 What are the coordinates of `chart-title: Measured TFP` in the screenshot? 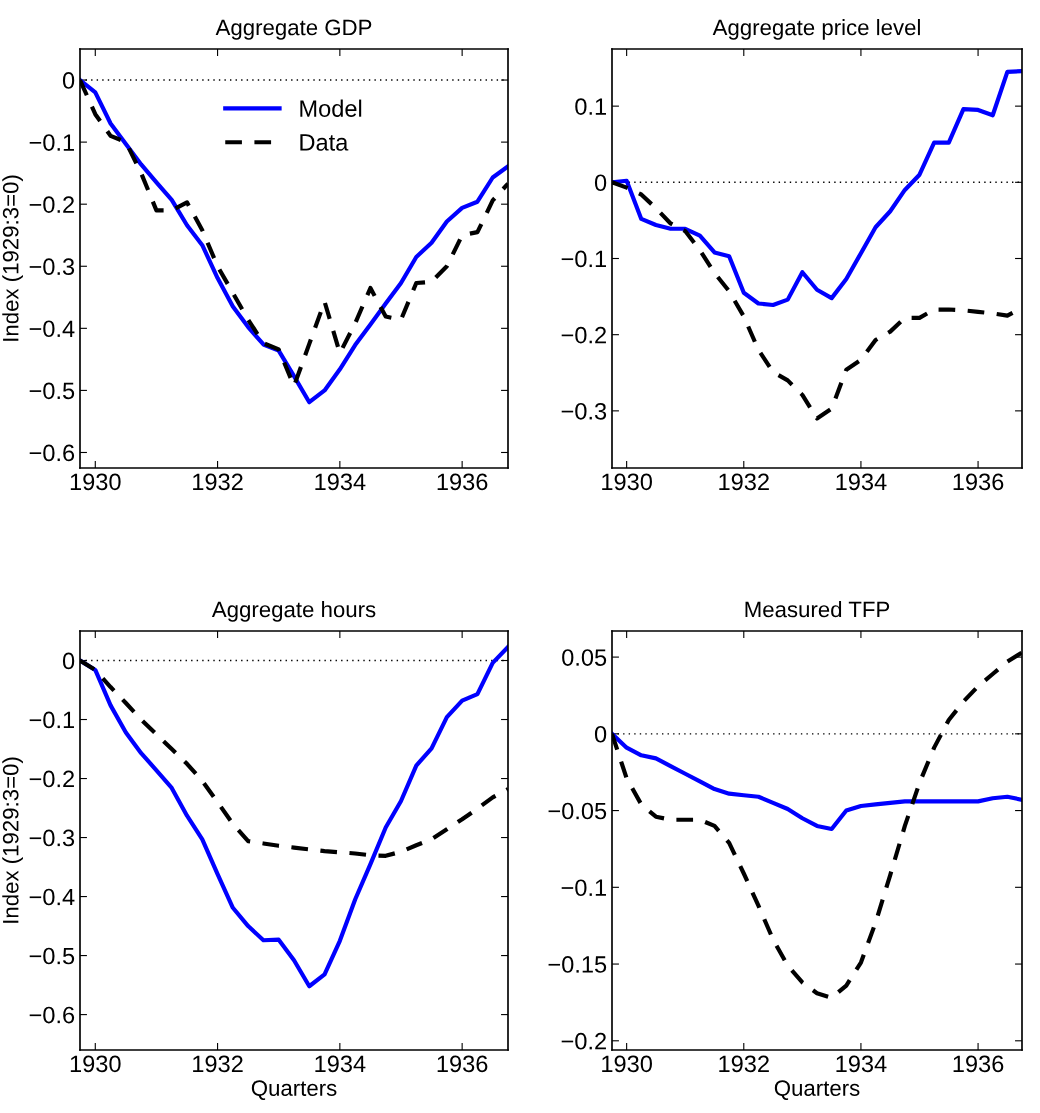 It's located at (817, 609).